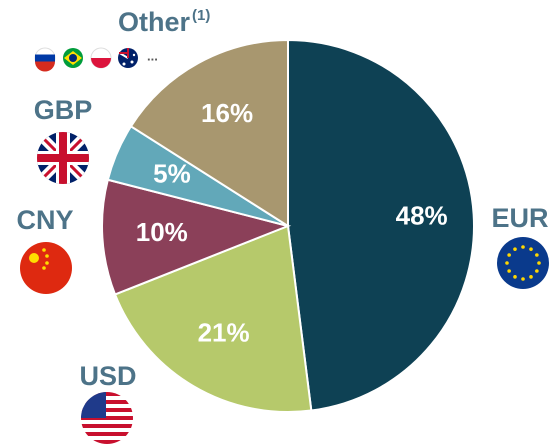 Image resolution: width=557 pixels, height=444 pixels. I want to click on value-label: 16%, so click(227, 113).